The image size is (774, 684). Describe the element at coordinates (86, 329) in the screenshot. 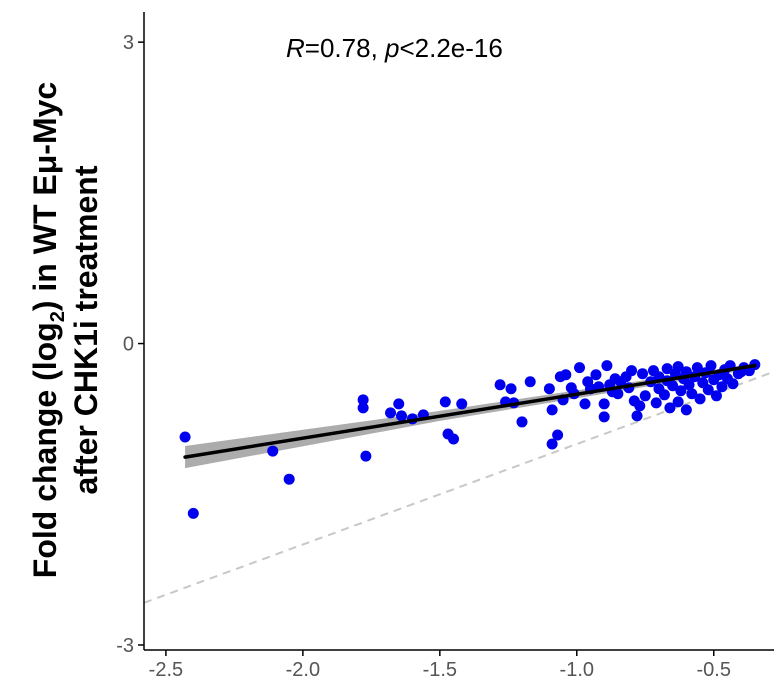

I see `y-axis-label-line2: after CHK1i treatment` at that location.